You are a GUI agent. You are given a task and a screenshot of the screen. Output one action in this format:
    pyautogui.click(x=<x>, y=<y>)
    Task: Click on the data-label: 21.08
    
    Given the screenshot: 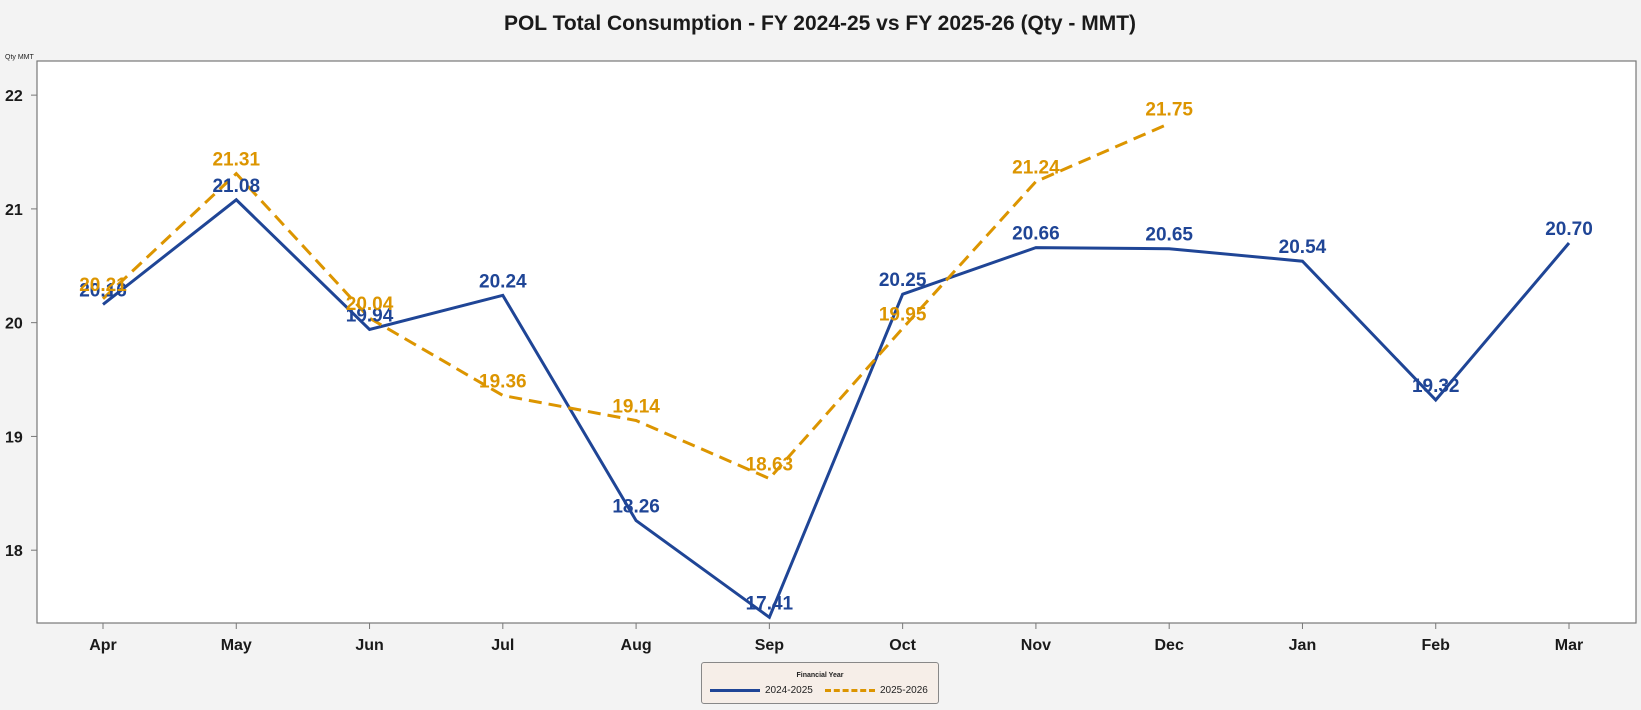 What is the action you would take?
    pyautogui.click(x=236, y=186)
    